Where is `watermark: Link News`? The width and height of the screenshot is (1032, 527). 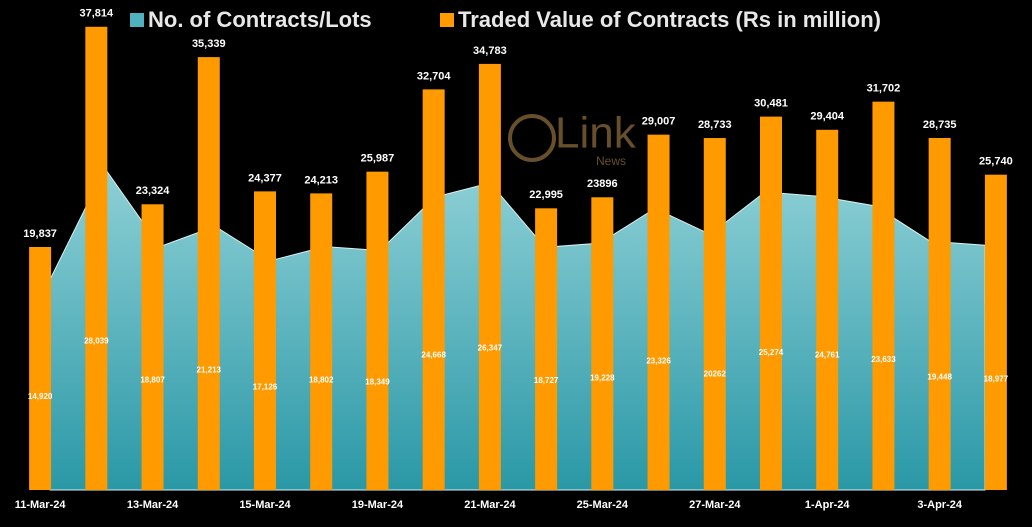 watermark: Link News is located at coordinates (572, 138).